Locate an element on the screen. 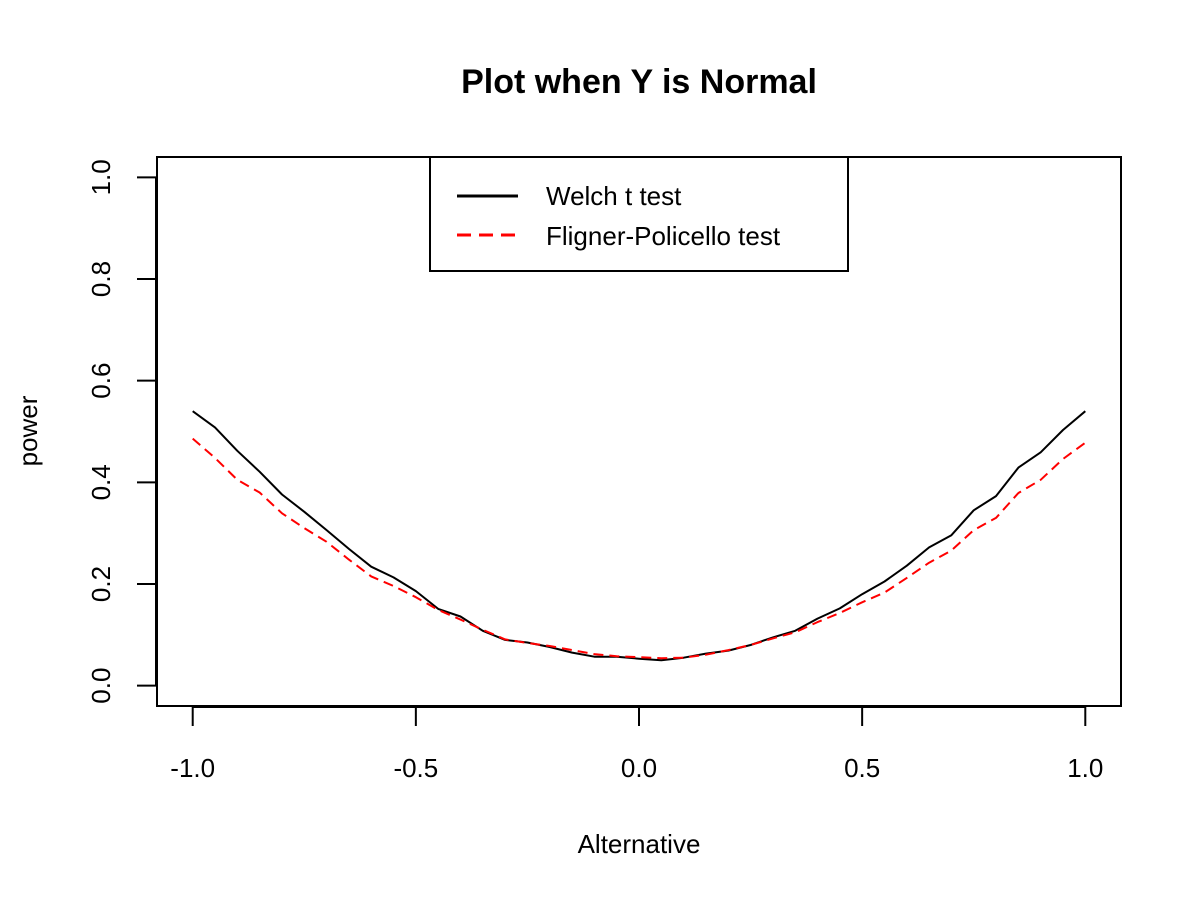 This screenshot has height=902, width=1202. y-tick-label: 1.0 is located at coordinates (101, 177).